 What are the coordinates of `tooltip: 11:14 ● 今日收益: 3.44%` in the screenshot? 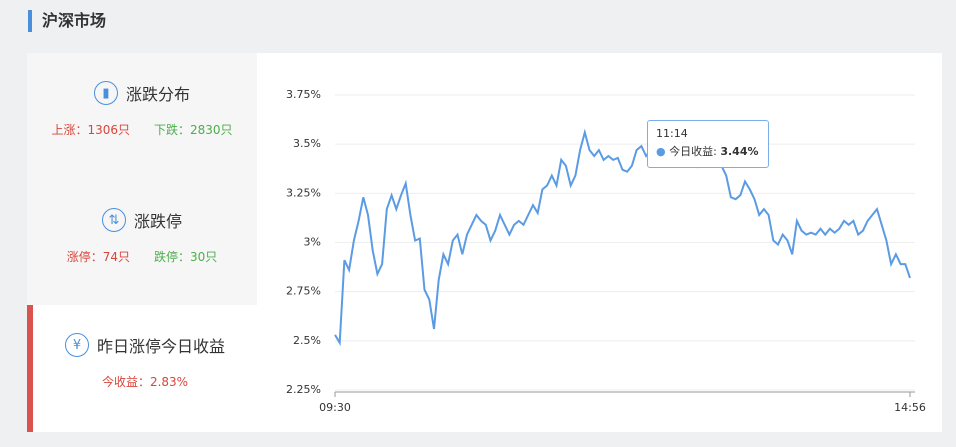 It's located at (708, 144).